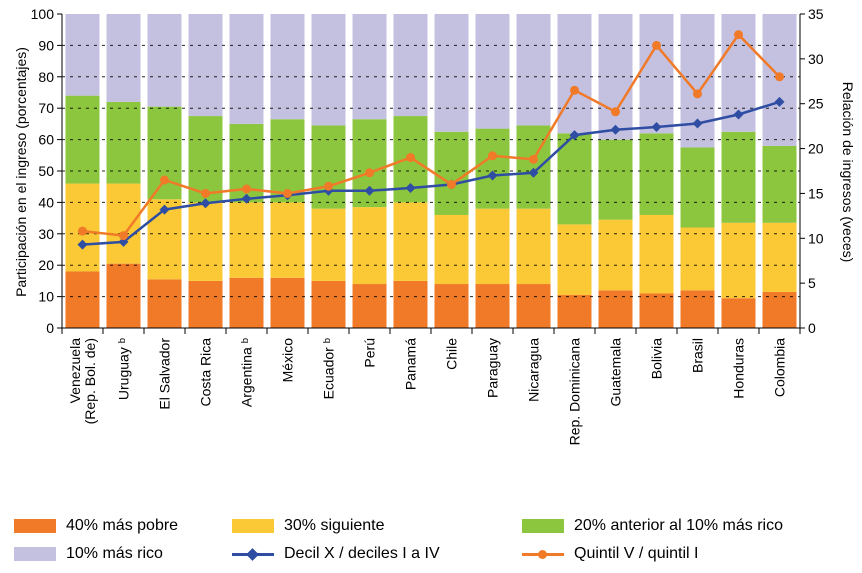  What do you see at coordinates (698, 355) in the screenshot?
I see `x-category-text: Brasil` at bounding box center [698, 355].